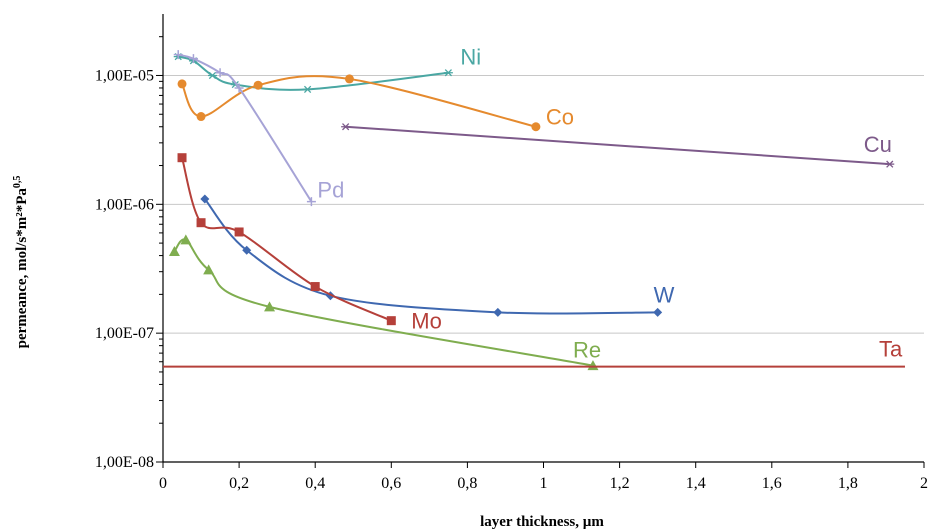 The width and height of the screenshot is (928, 530). Describe the element at coordinates (163, 483) in the screenshot. I see `x-tick-label: 0` at that location.